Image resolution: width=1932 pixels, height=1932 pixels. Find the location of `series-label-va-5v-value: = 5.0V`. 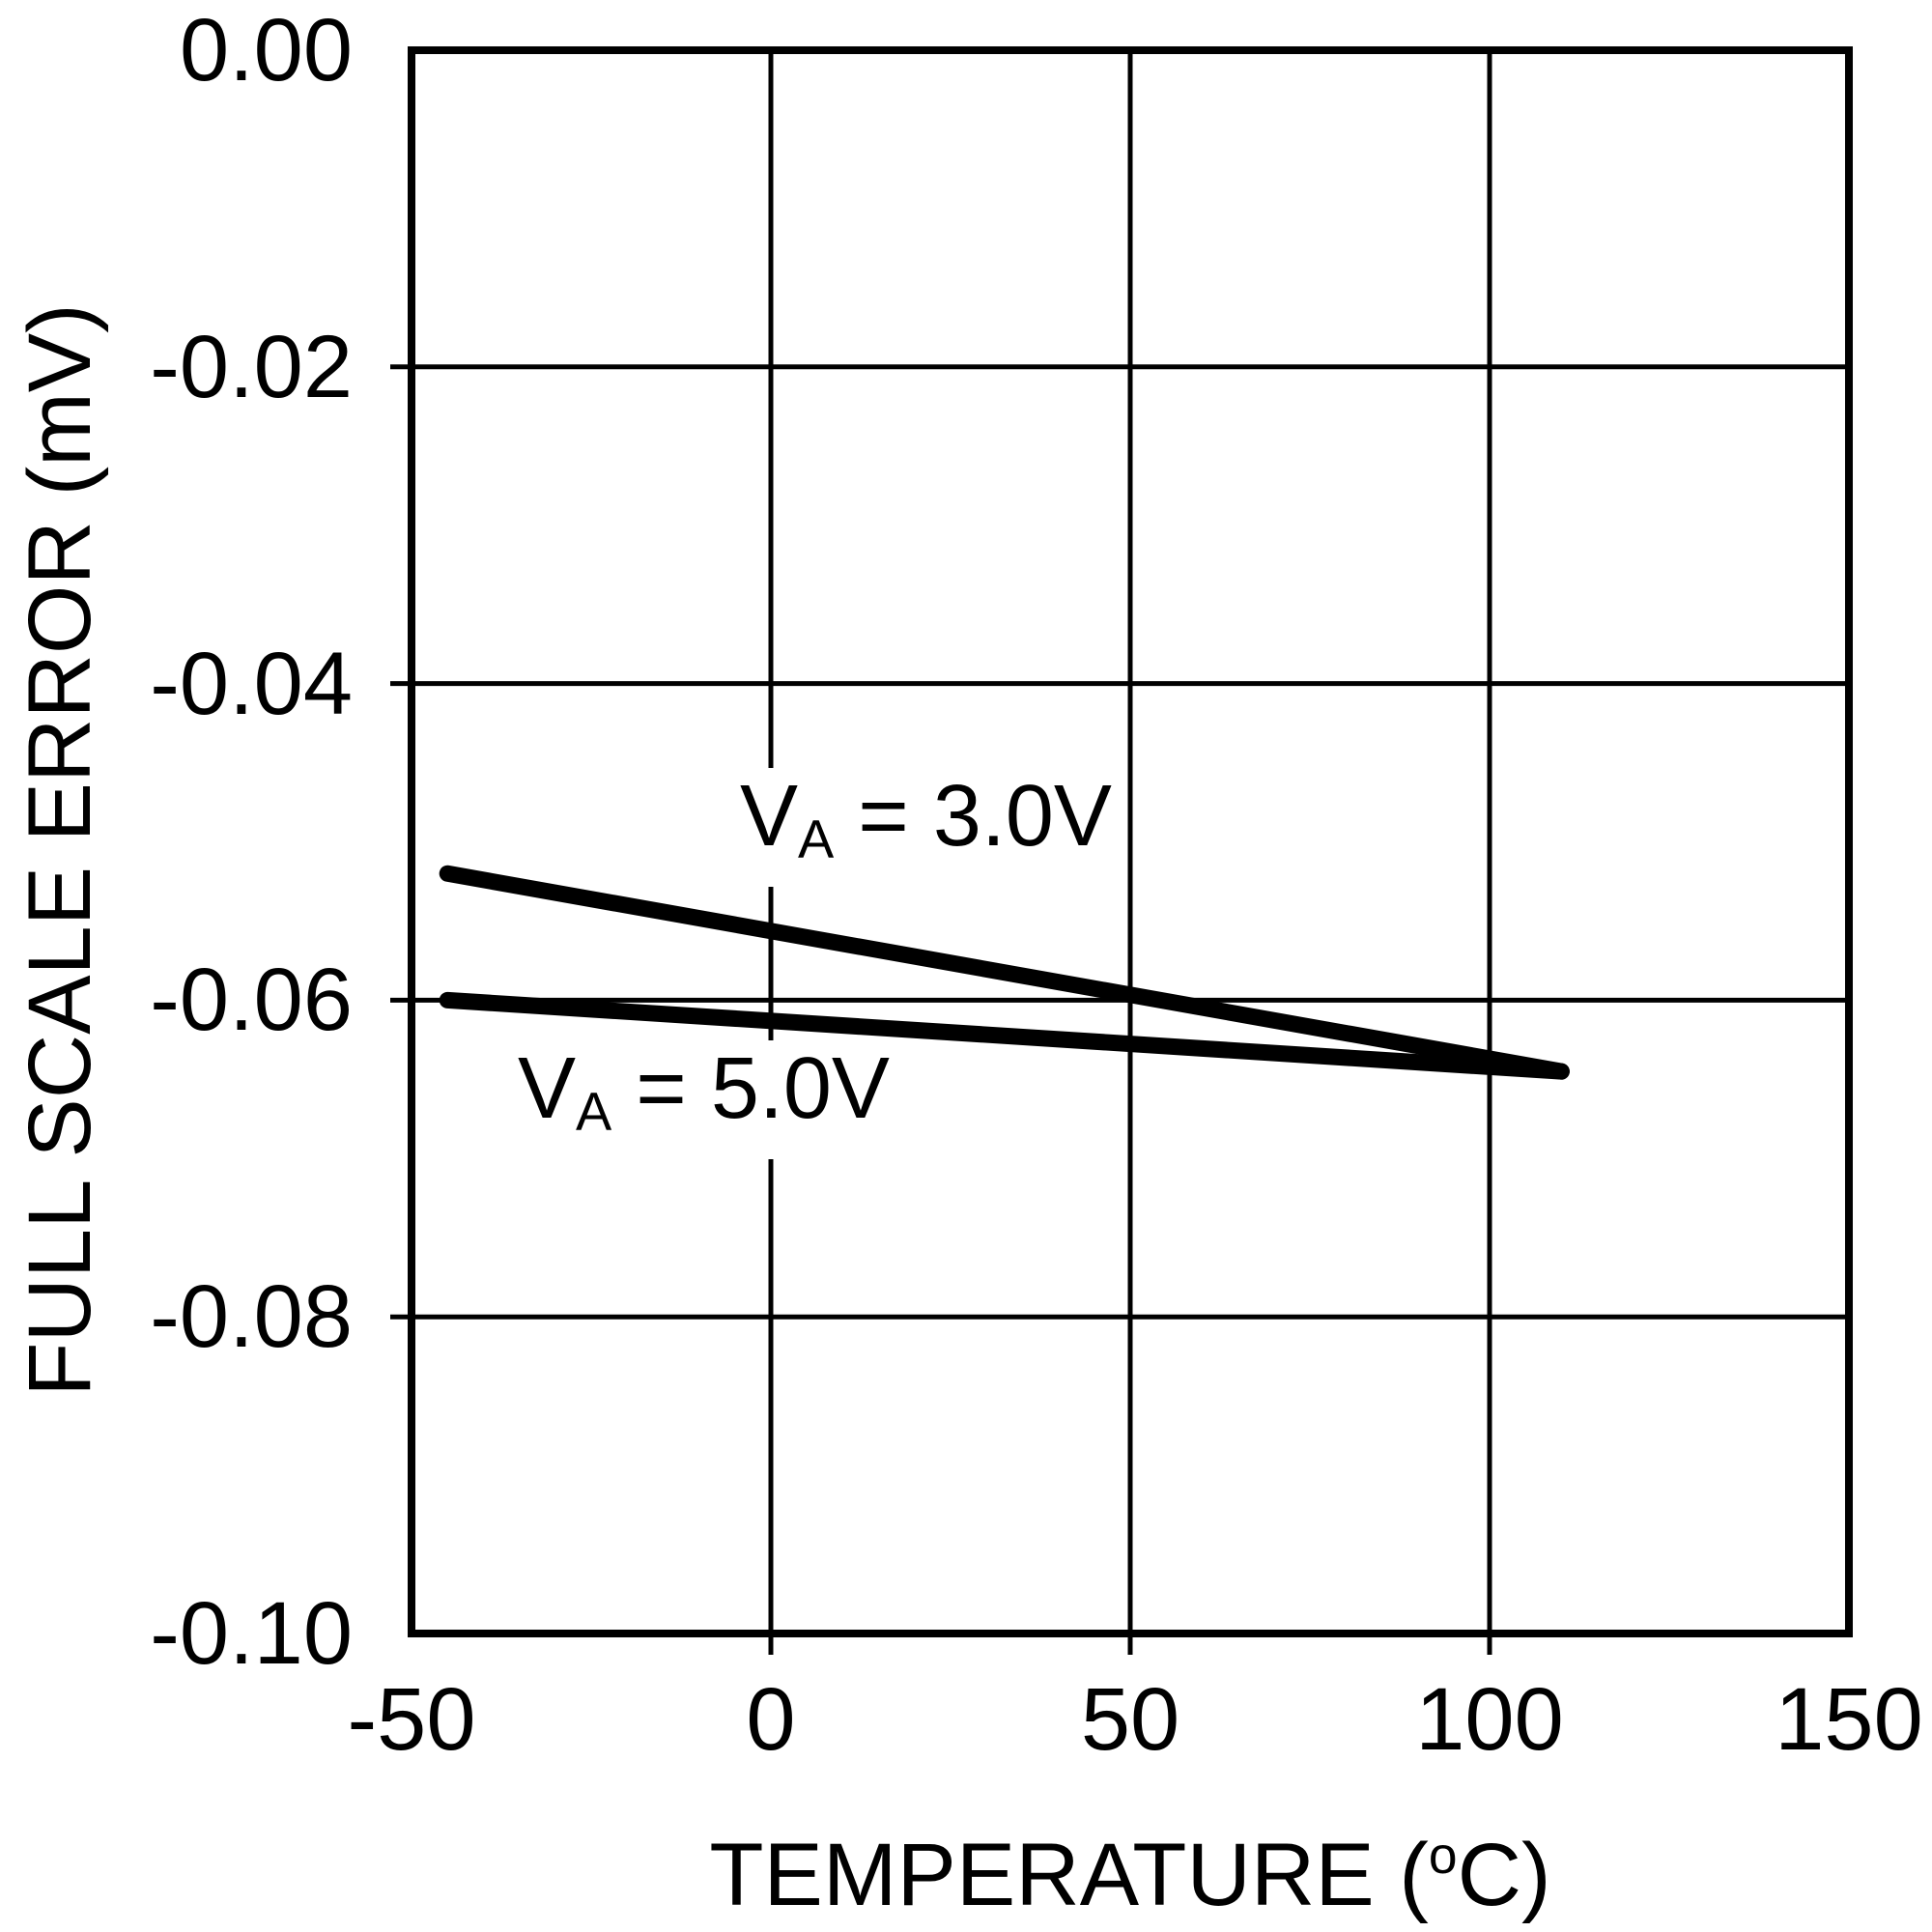

series-label-va-5v-value: = 5.0V is located at coordinates (750, 1088).